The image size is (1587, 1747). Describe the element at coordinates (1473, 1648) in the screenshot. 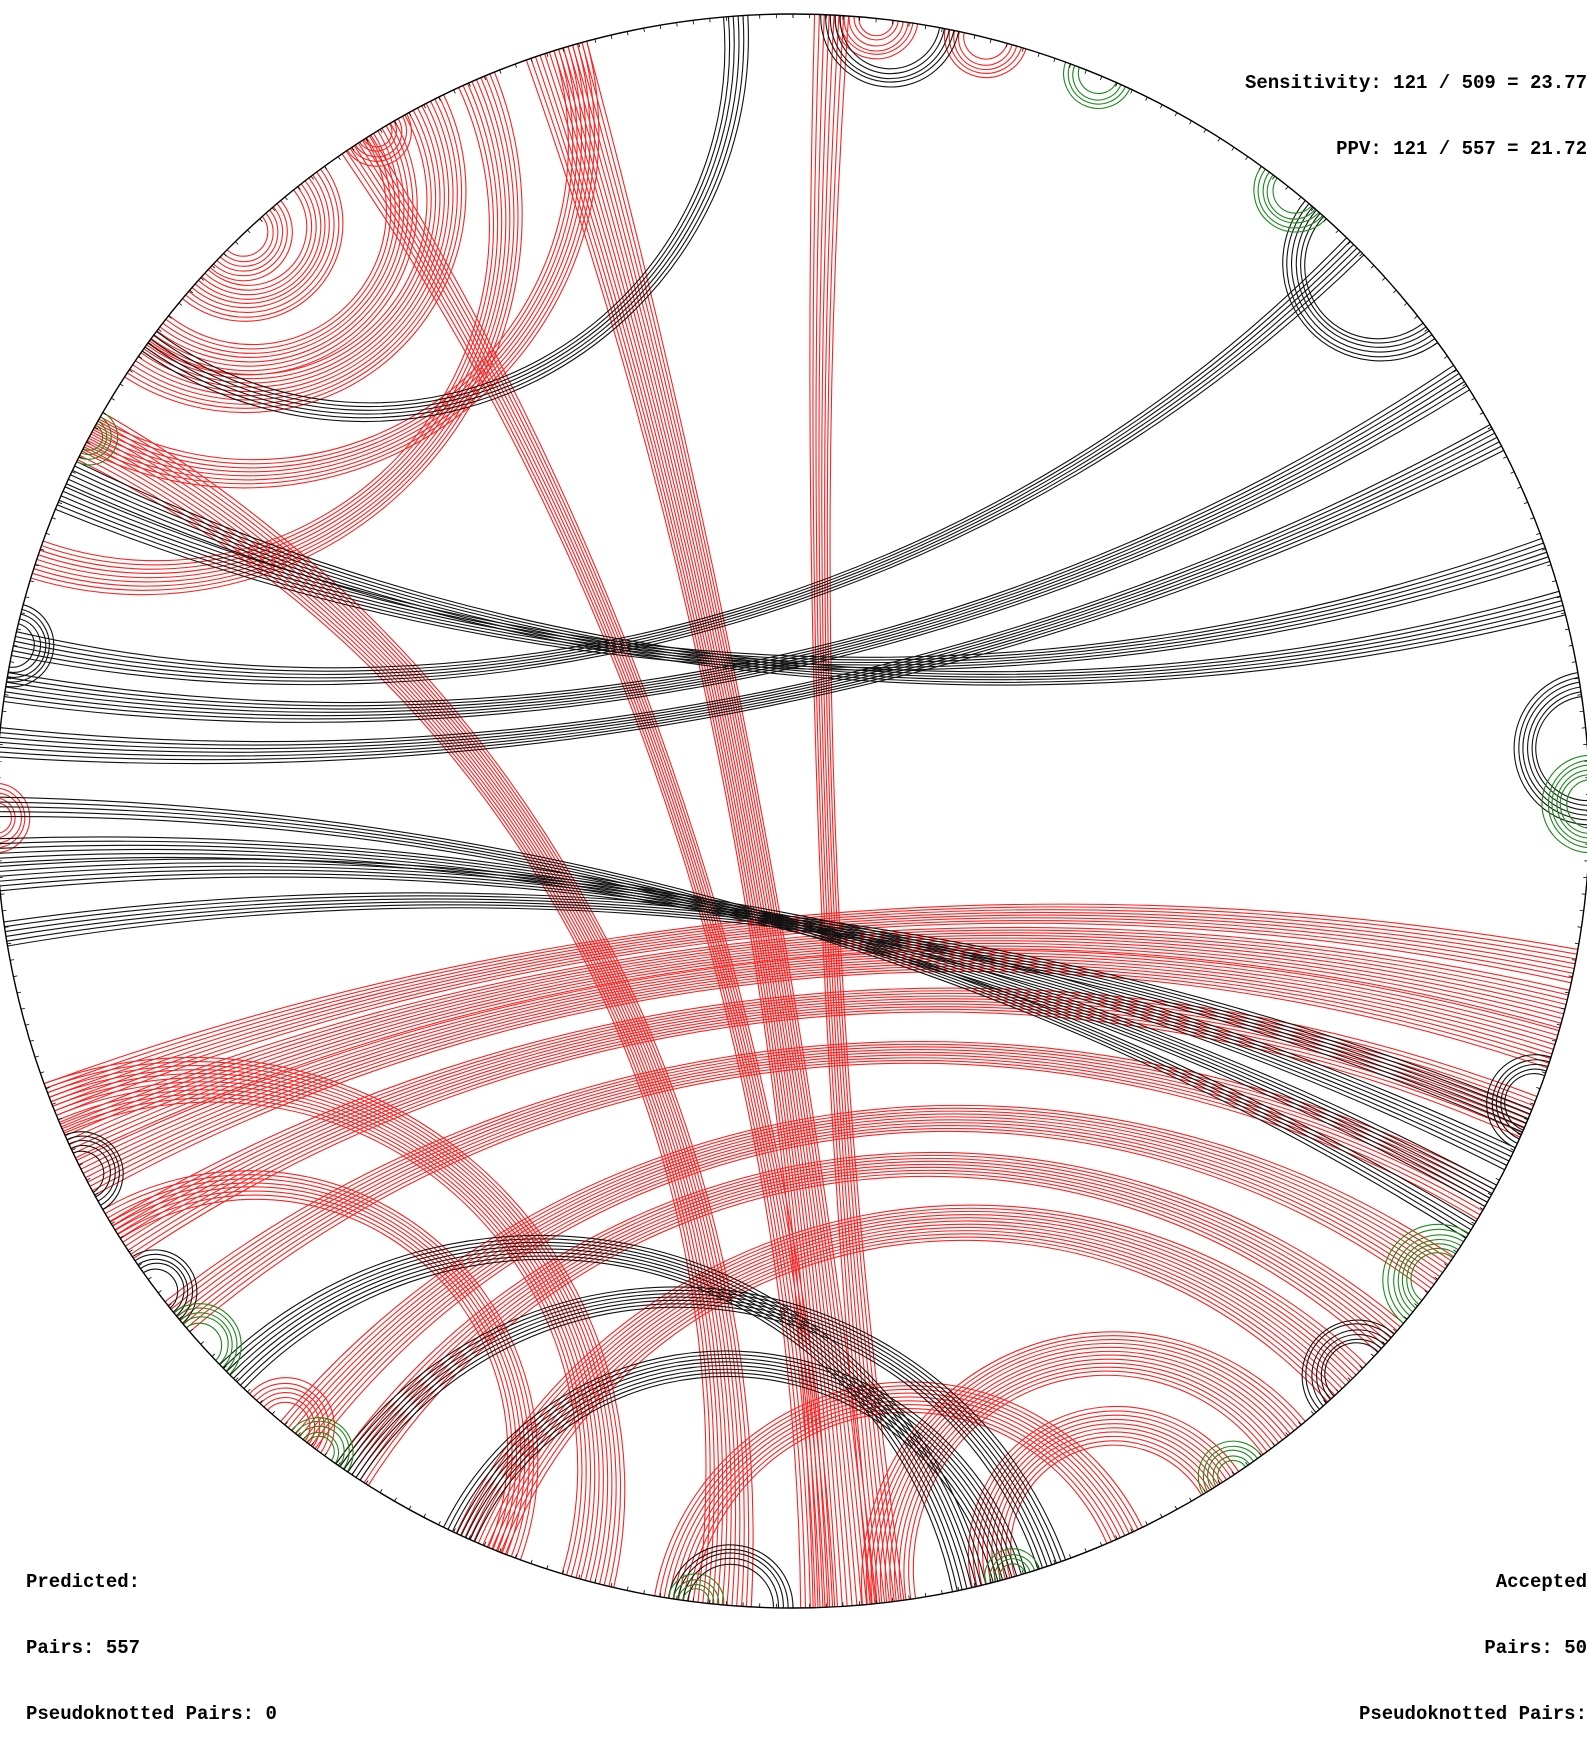

I see `accepted-pairs: Pairs: 50` at that location.